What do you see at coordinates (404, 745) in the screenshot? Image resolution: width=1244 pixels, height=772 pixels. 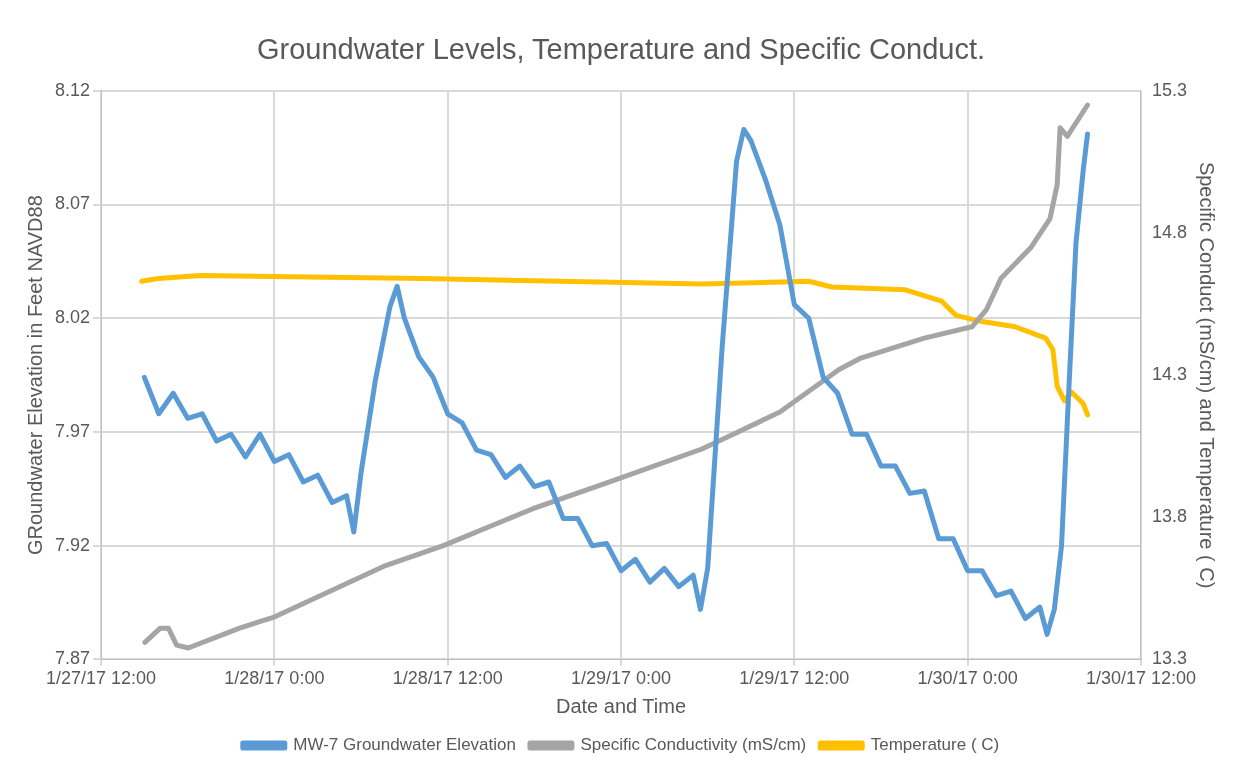 I see `legend-label: MW-7 Groundwater Elevation` at bounding box center [404, 745].